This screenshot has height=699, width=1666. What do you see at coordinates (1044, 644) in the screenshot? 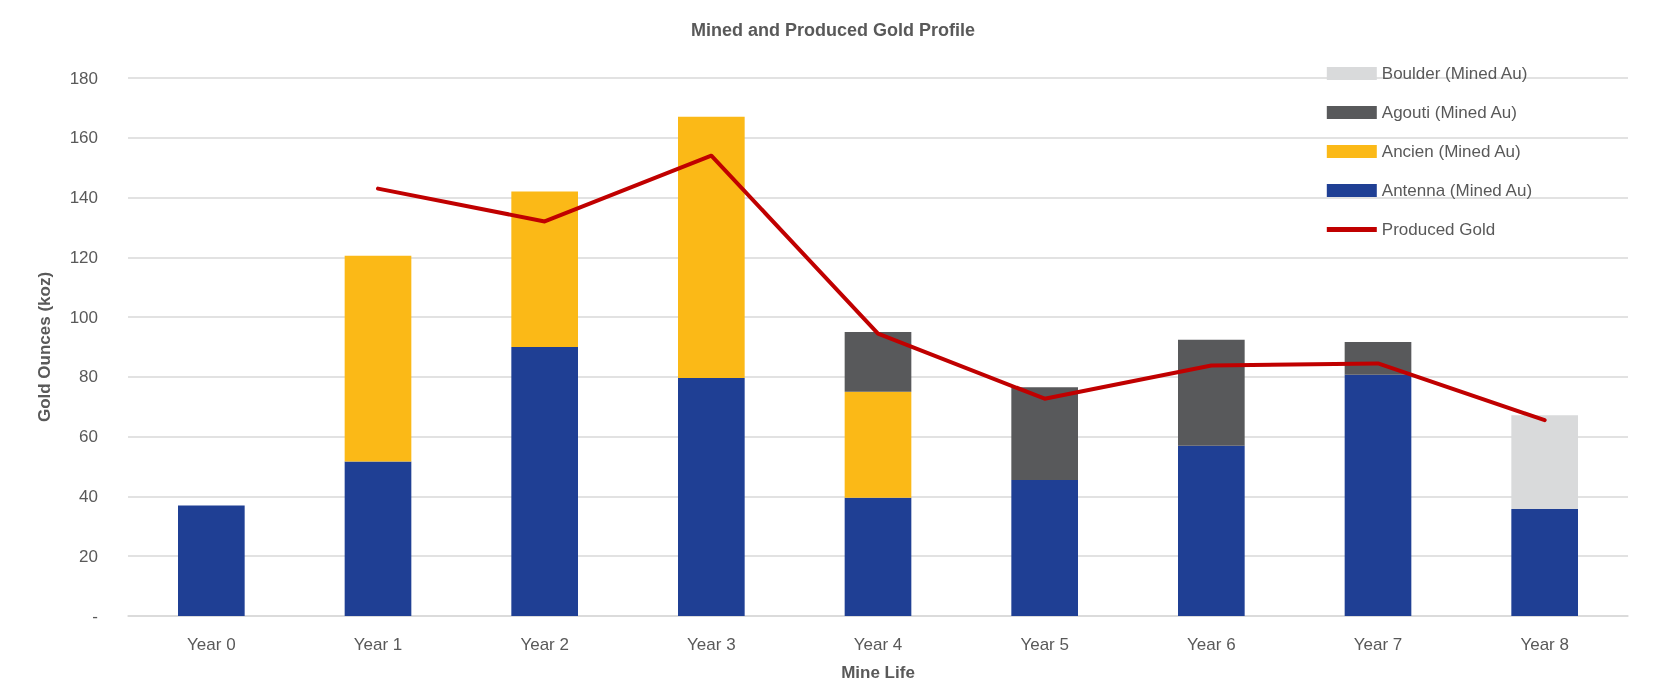
I see `x-tick-label: Year 5` at bounding box center [1044, 644].